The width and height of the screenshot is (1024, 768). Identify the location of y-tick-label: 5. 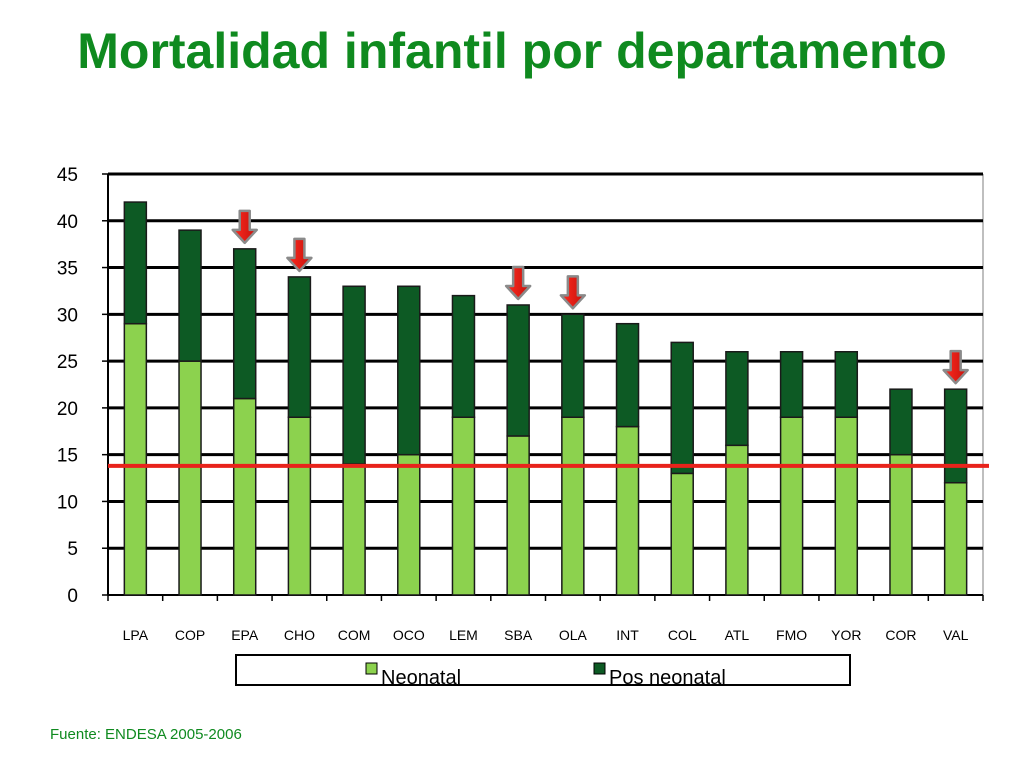
(72, 549).